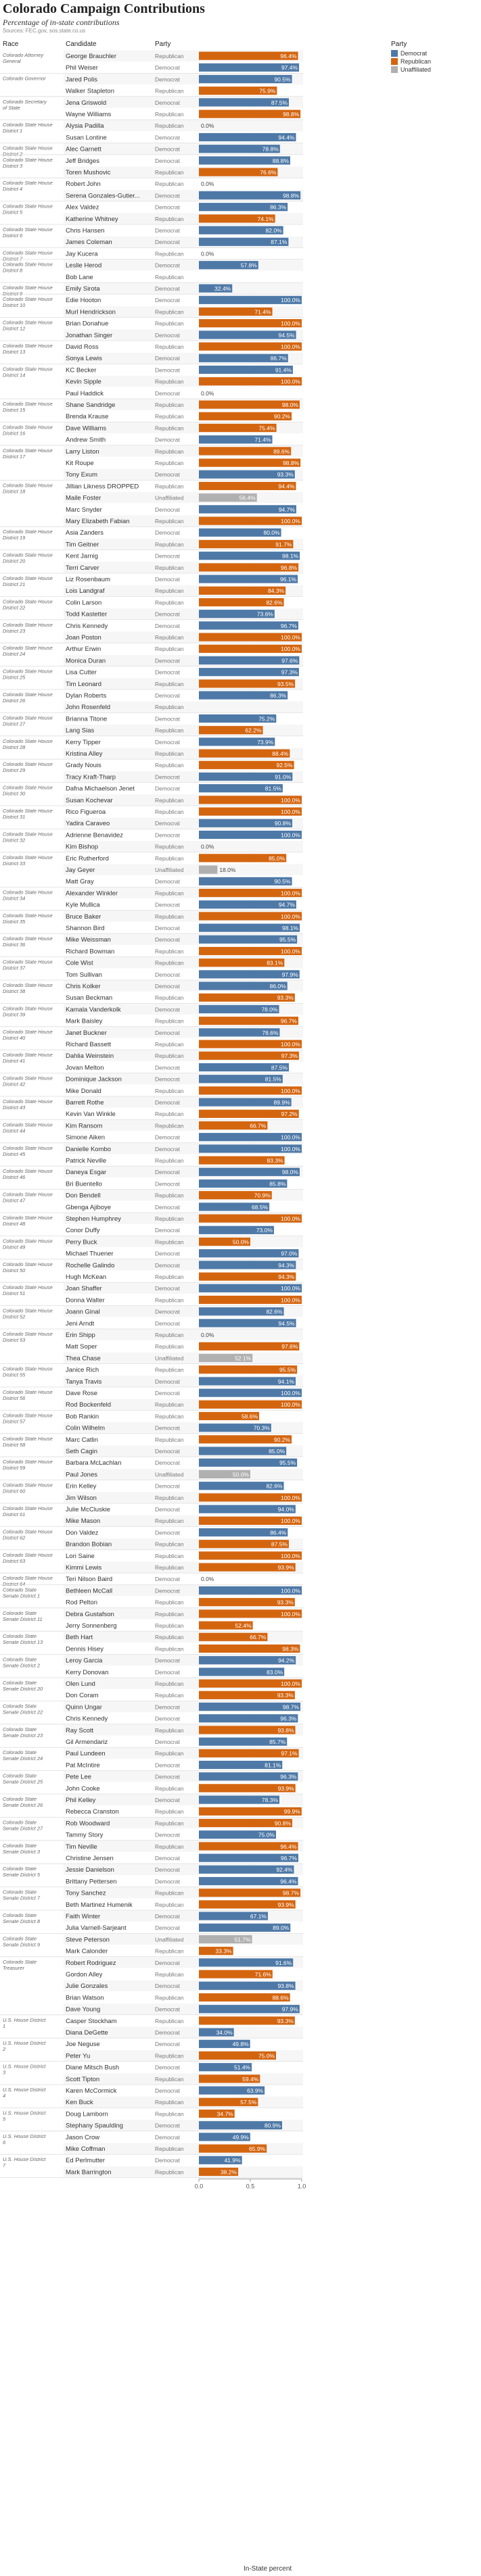  I want to click on legend-item-unaffiliated: Unaffiliated, so click(411, 69).